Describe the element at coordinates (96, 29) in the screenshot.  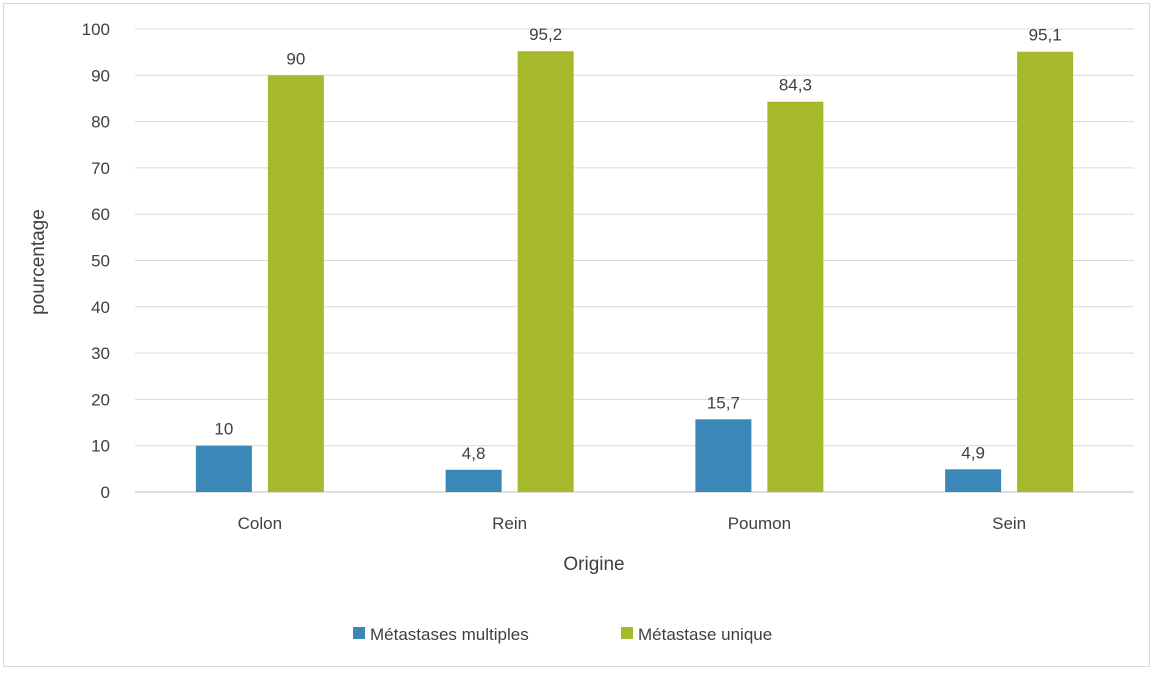
I see `y-tick-label: 100` at that location.